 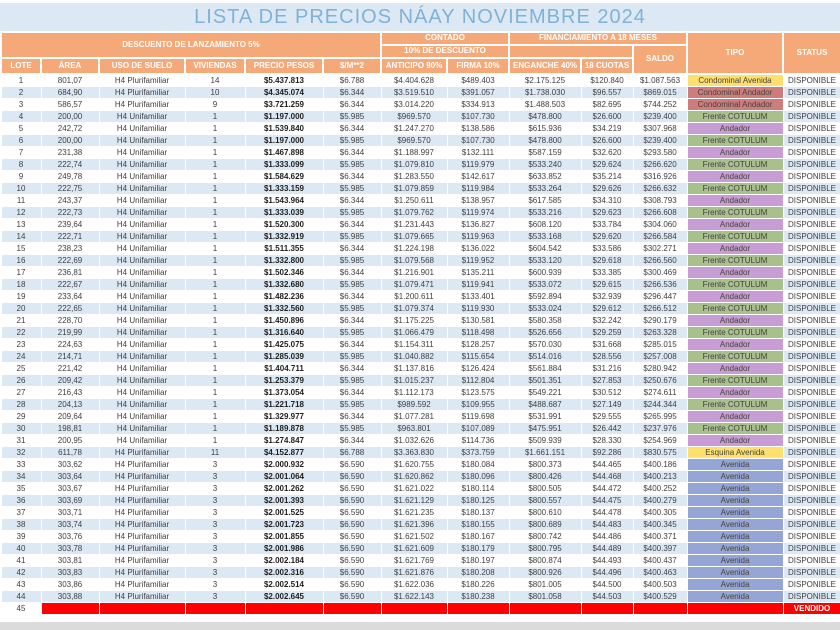 What do you see at coordinates (660, 356) in the screenshot?
I see `cell-saldo: $257.008` at bounding box center [660, 356].